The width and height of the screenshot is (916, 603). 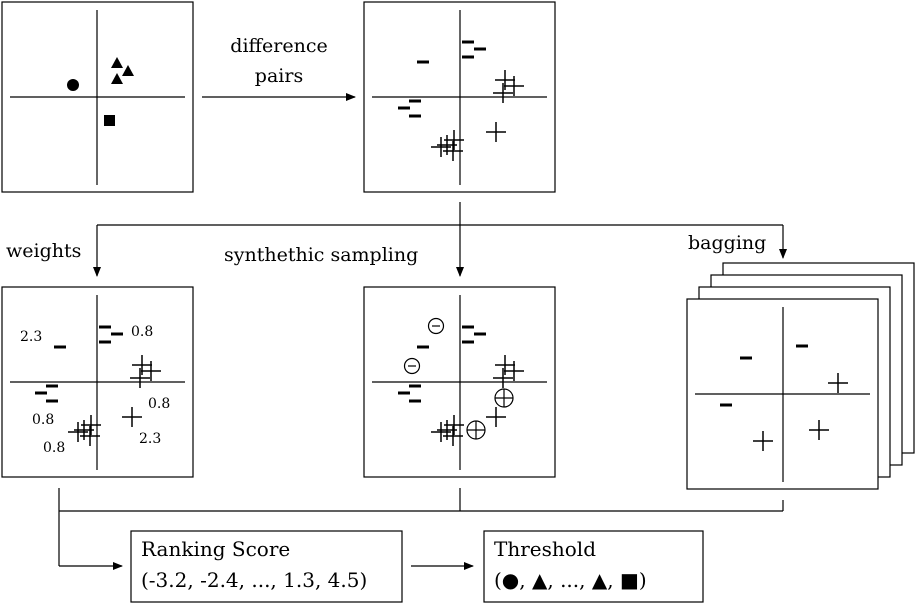 What do you see at coordinates (97, 97) in the screenshot?
I see `panel-original` at bounding box center [97, 97].